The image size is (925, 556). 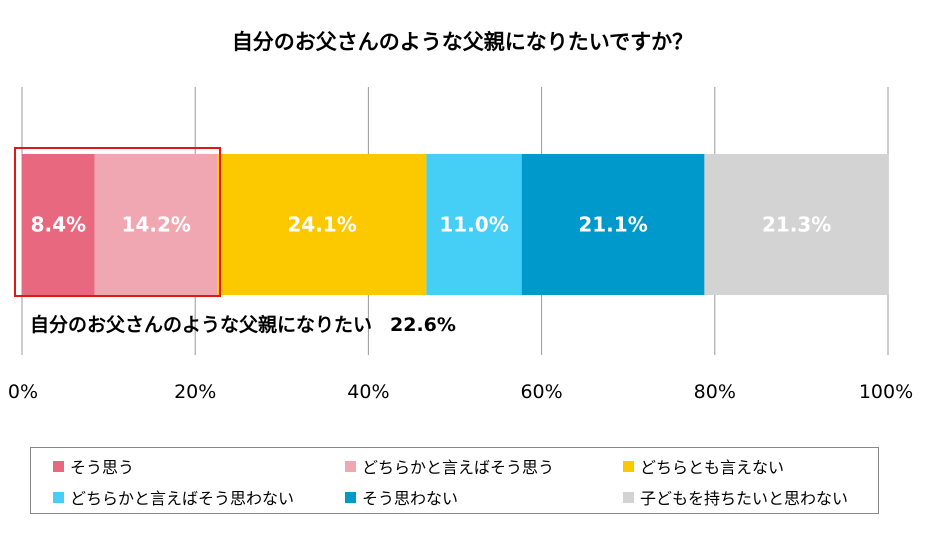 I want to click on legend-label: そう思わない, so click(x=410, y=498).